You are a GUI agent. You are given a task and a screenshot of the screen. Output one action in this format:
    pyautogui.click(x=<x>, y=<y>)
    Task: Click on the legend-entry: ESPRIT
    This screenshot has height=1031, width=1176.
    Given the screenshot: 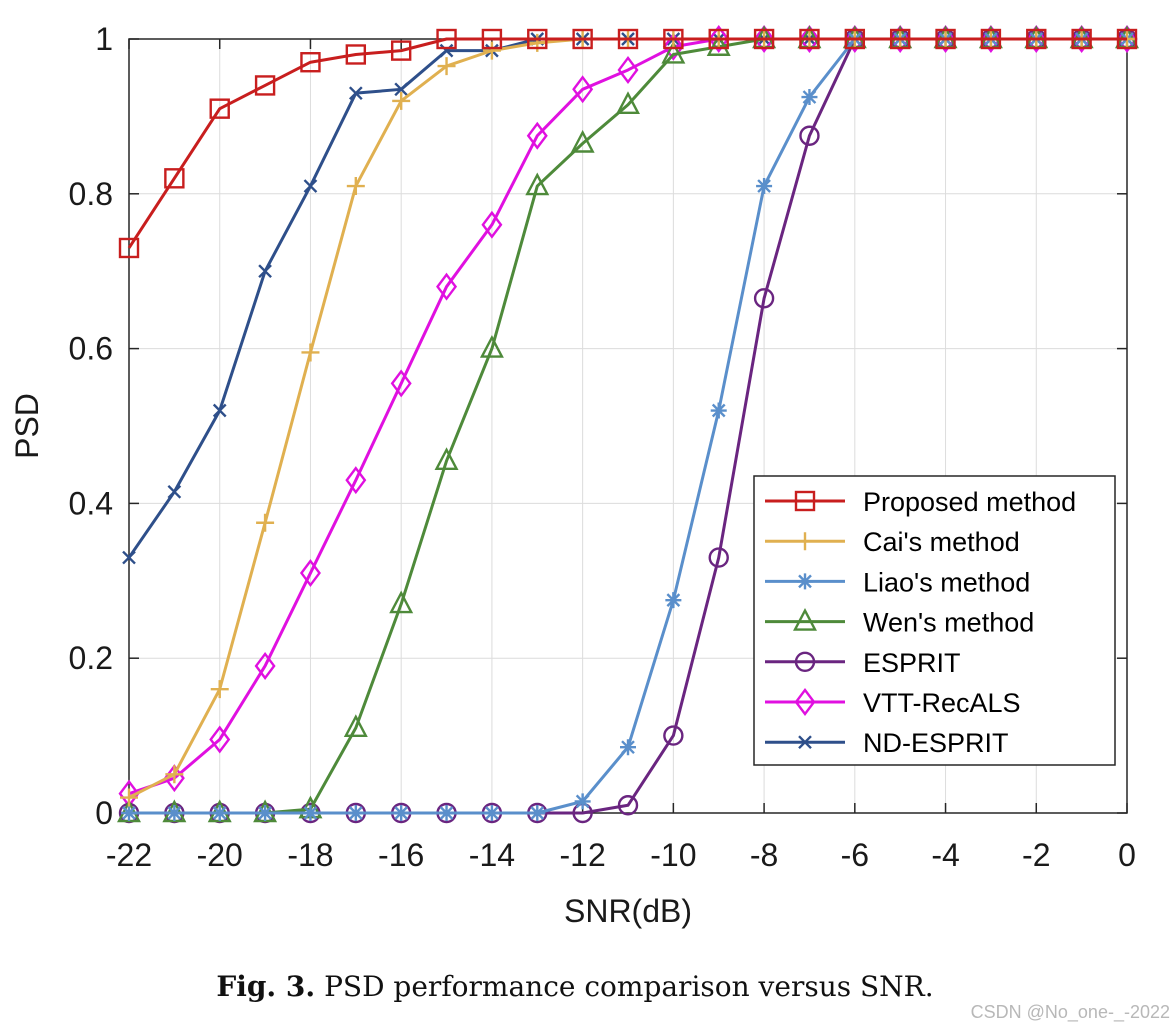 What is the action you would take?
    pyautogui.click(x=863, y=663)
    